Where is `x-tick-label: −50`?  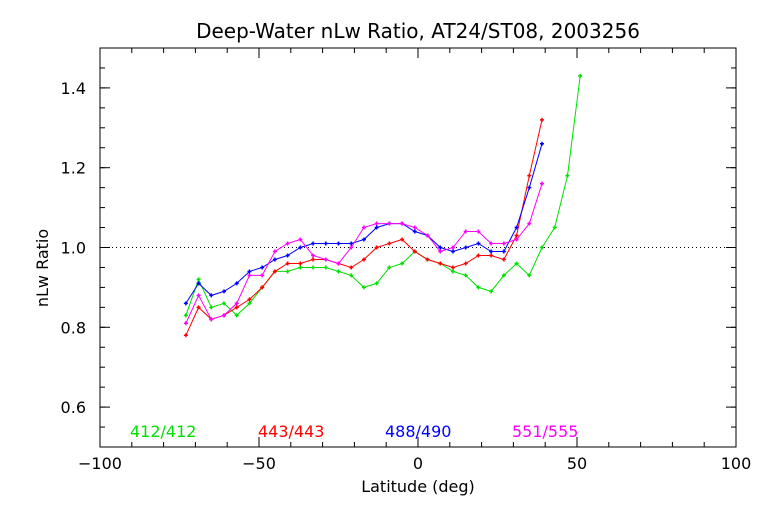
x-tick-label: −50 is located at coordinates (259, 463).